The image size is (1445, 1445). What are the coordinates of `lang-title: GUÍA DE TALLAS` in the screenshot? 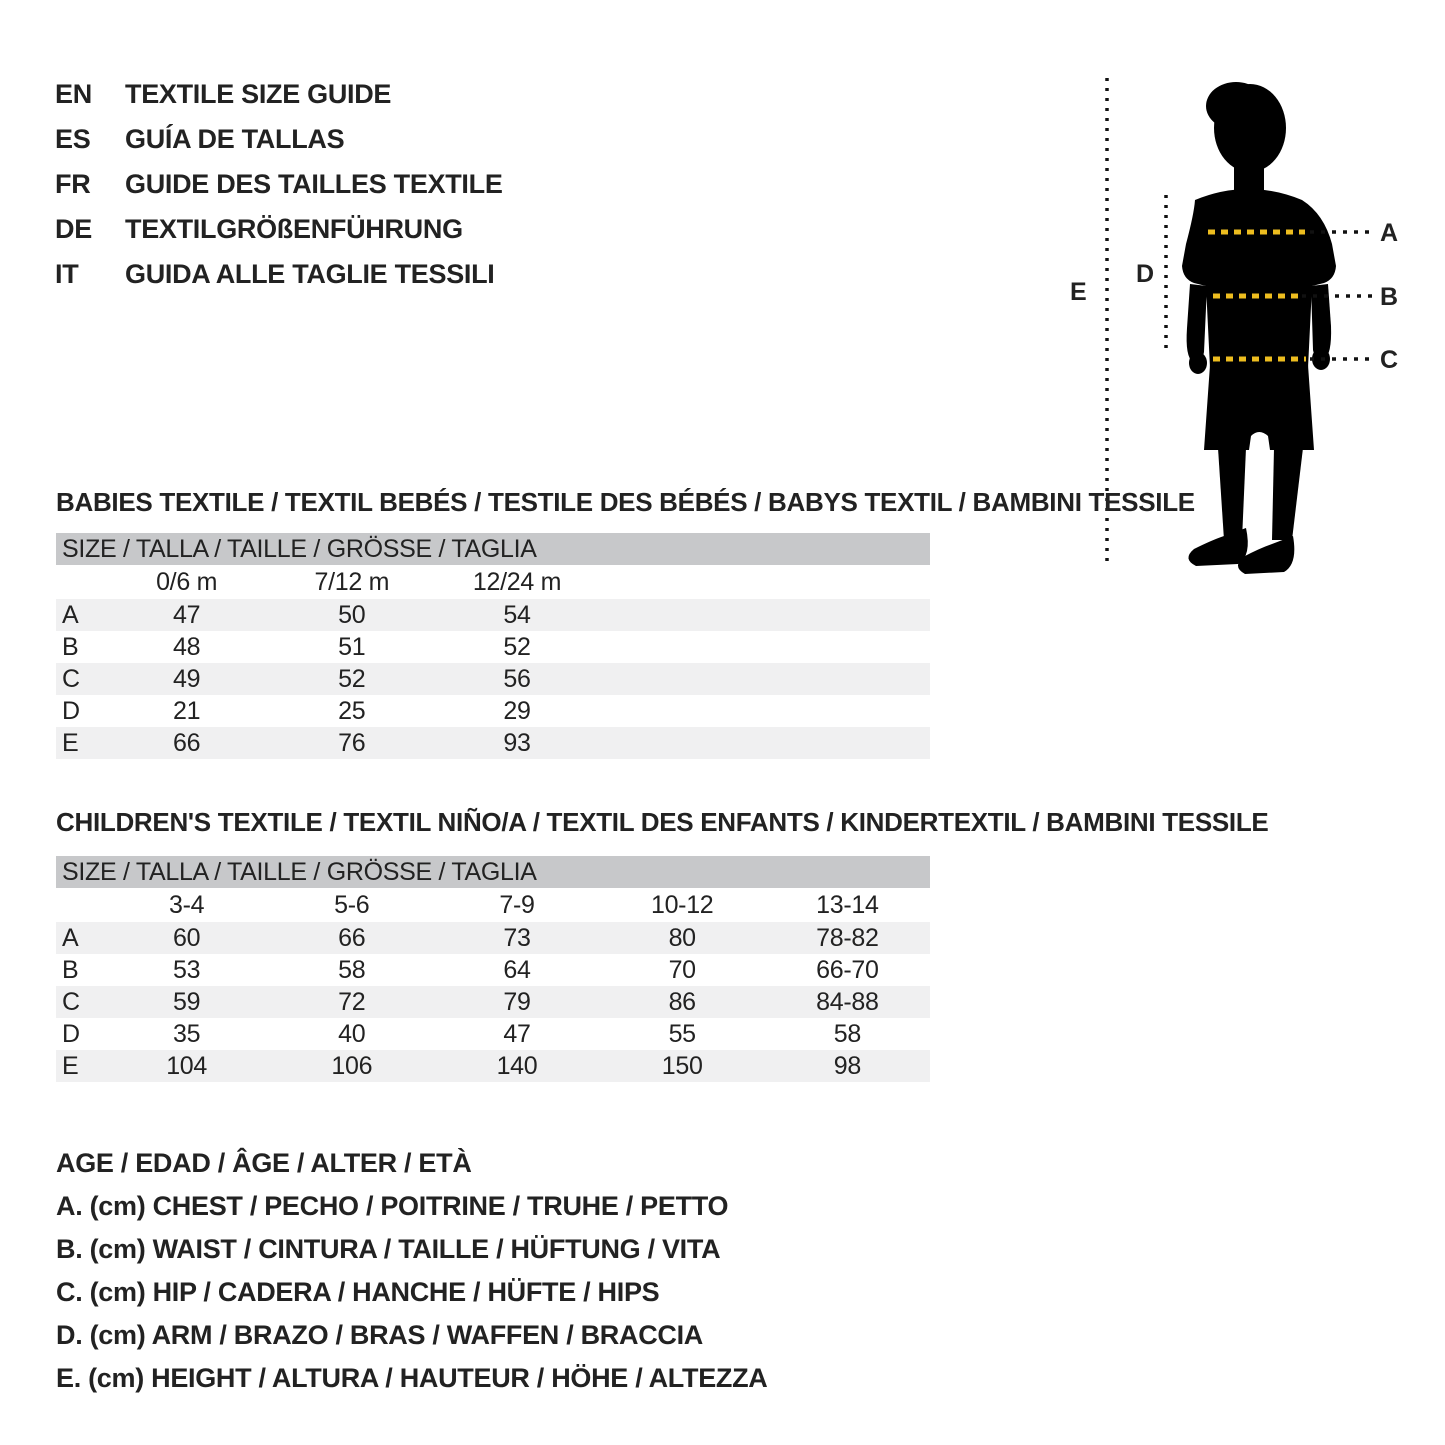 It's located at (235, 139).